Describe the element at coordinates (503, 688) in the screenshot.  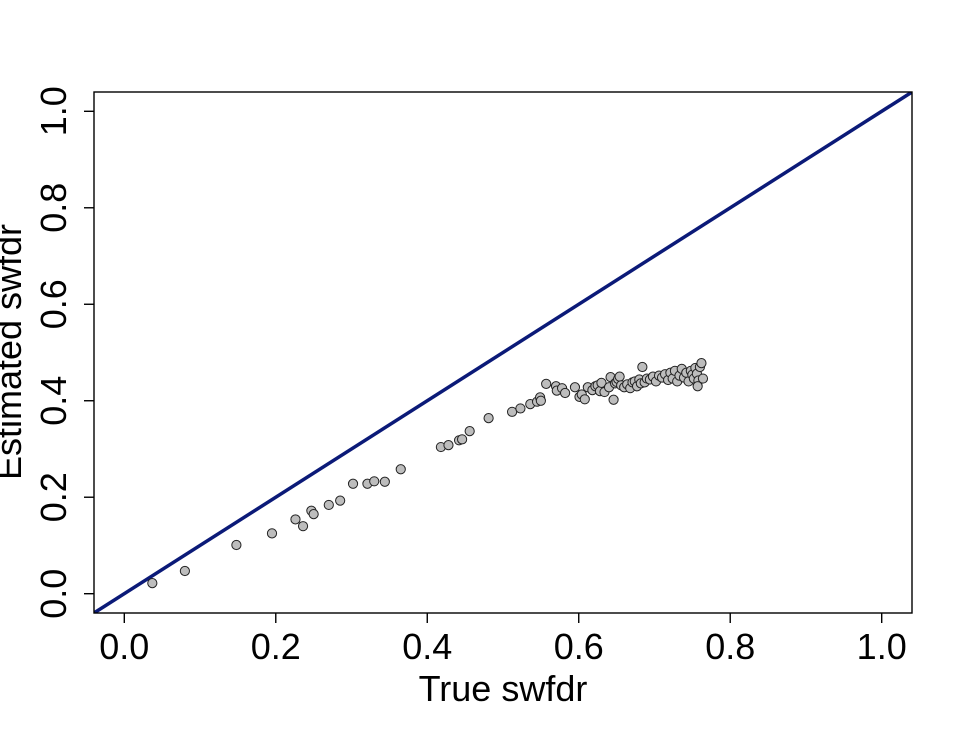
I see `x-axis-title: True swfdr` at that location.